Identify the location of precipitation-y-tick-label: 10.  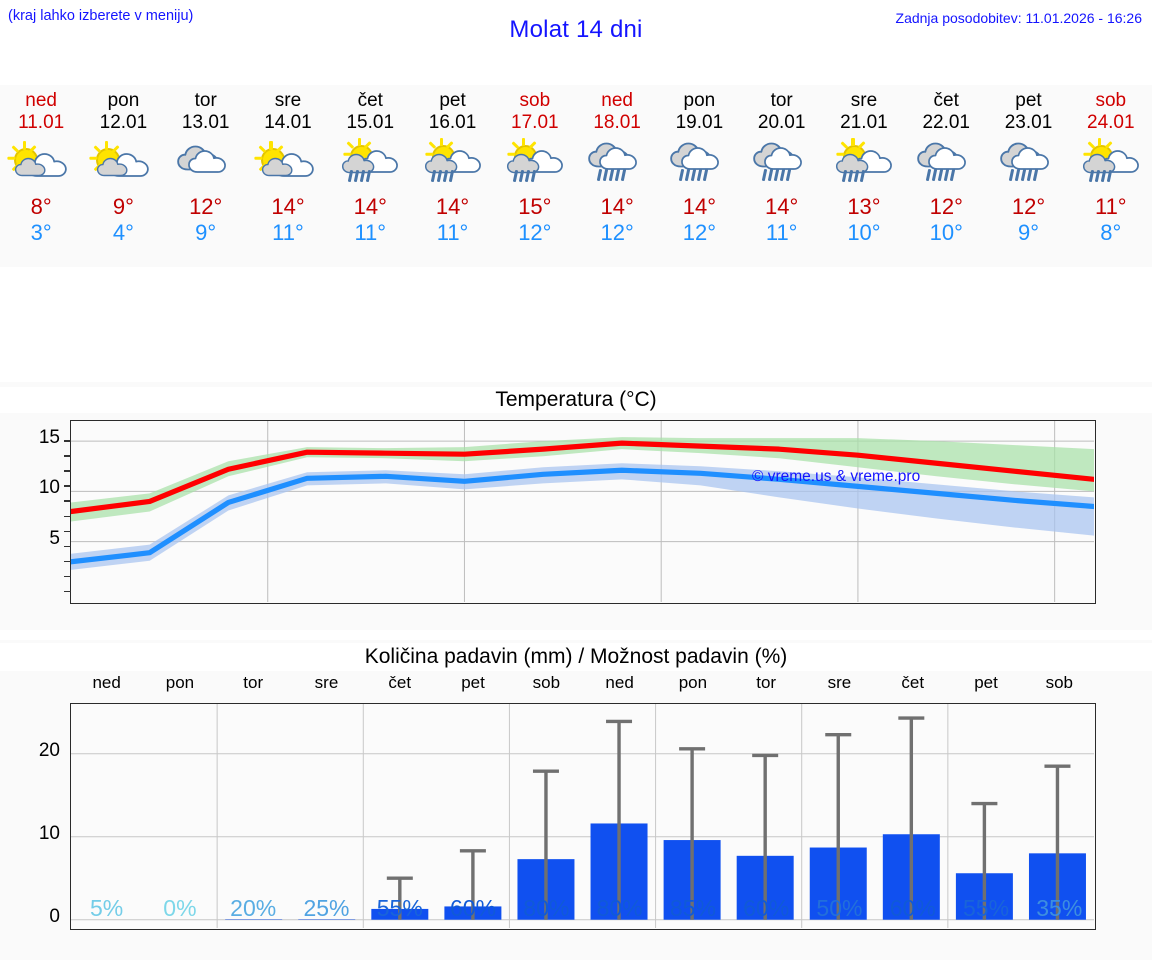
(49, 833).